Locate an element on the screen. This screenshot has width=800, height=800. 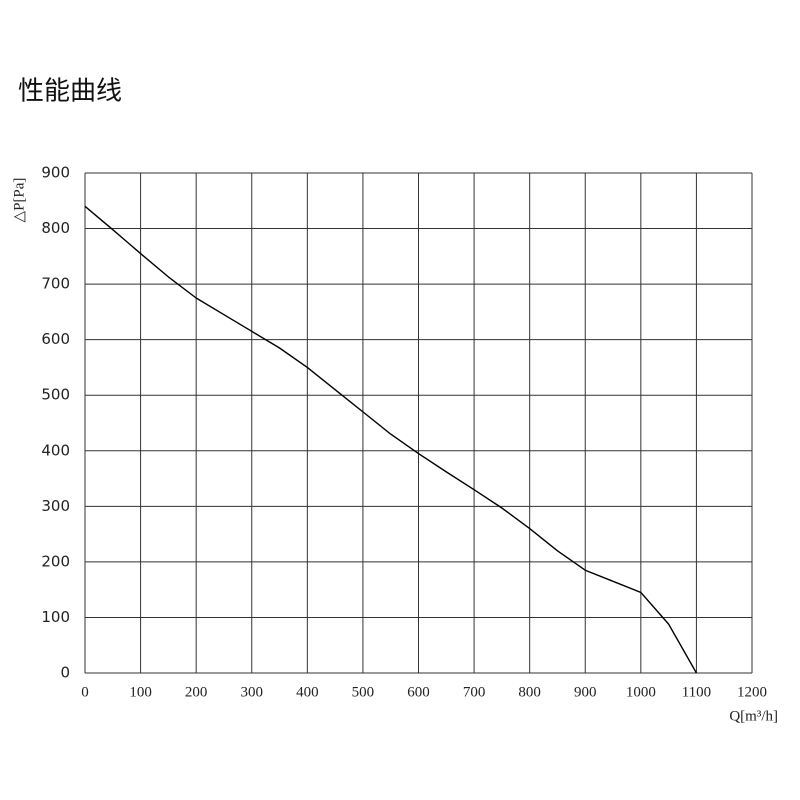
y-tick-label: 300 is located at coordinates (55, 506).